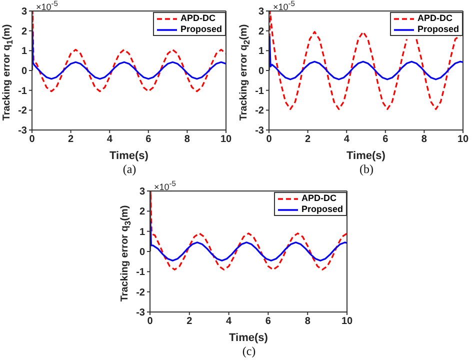 The image size is (474, 362). I want to click on text: (b), so click(366, 169).